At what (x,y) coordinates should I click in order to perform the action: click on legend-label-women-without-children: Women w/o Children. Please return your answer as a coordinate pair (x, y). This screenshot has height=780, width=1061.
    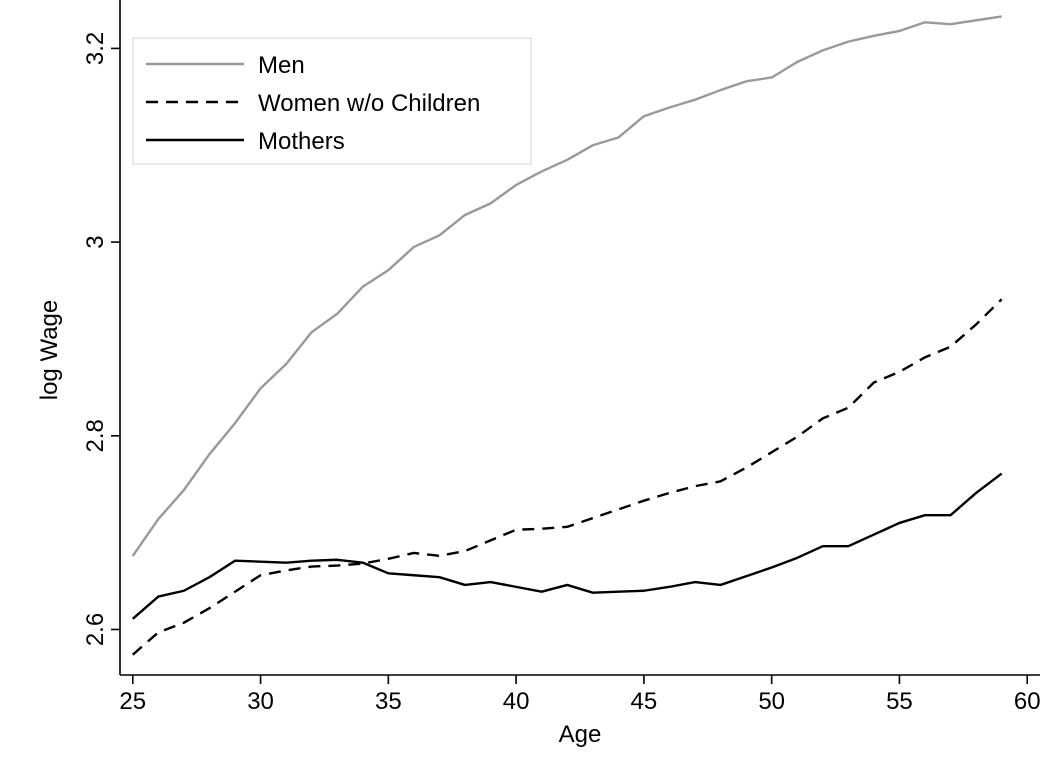
    Looking at the image, I should click on (369, 103).